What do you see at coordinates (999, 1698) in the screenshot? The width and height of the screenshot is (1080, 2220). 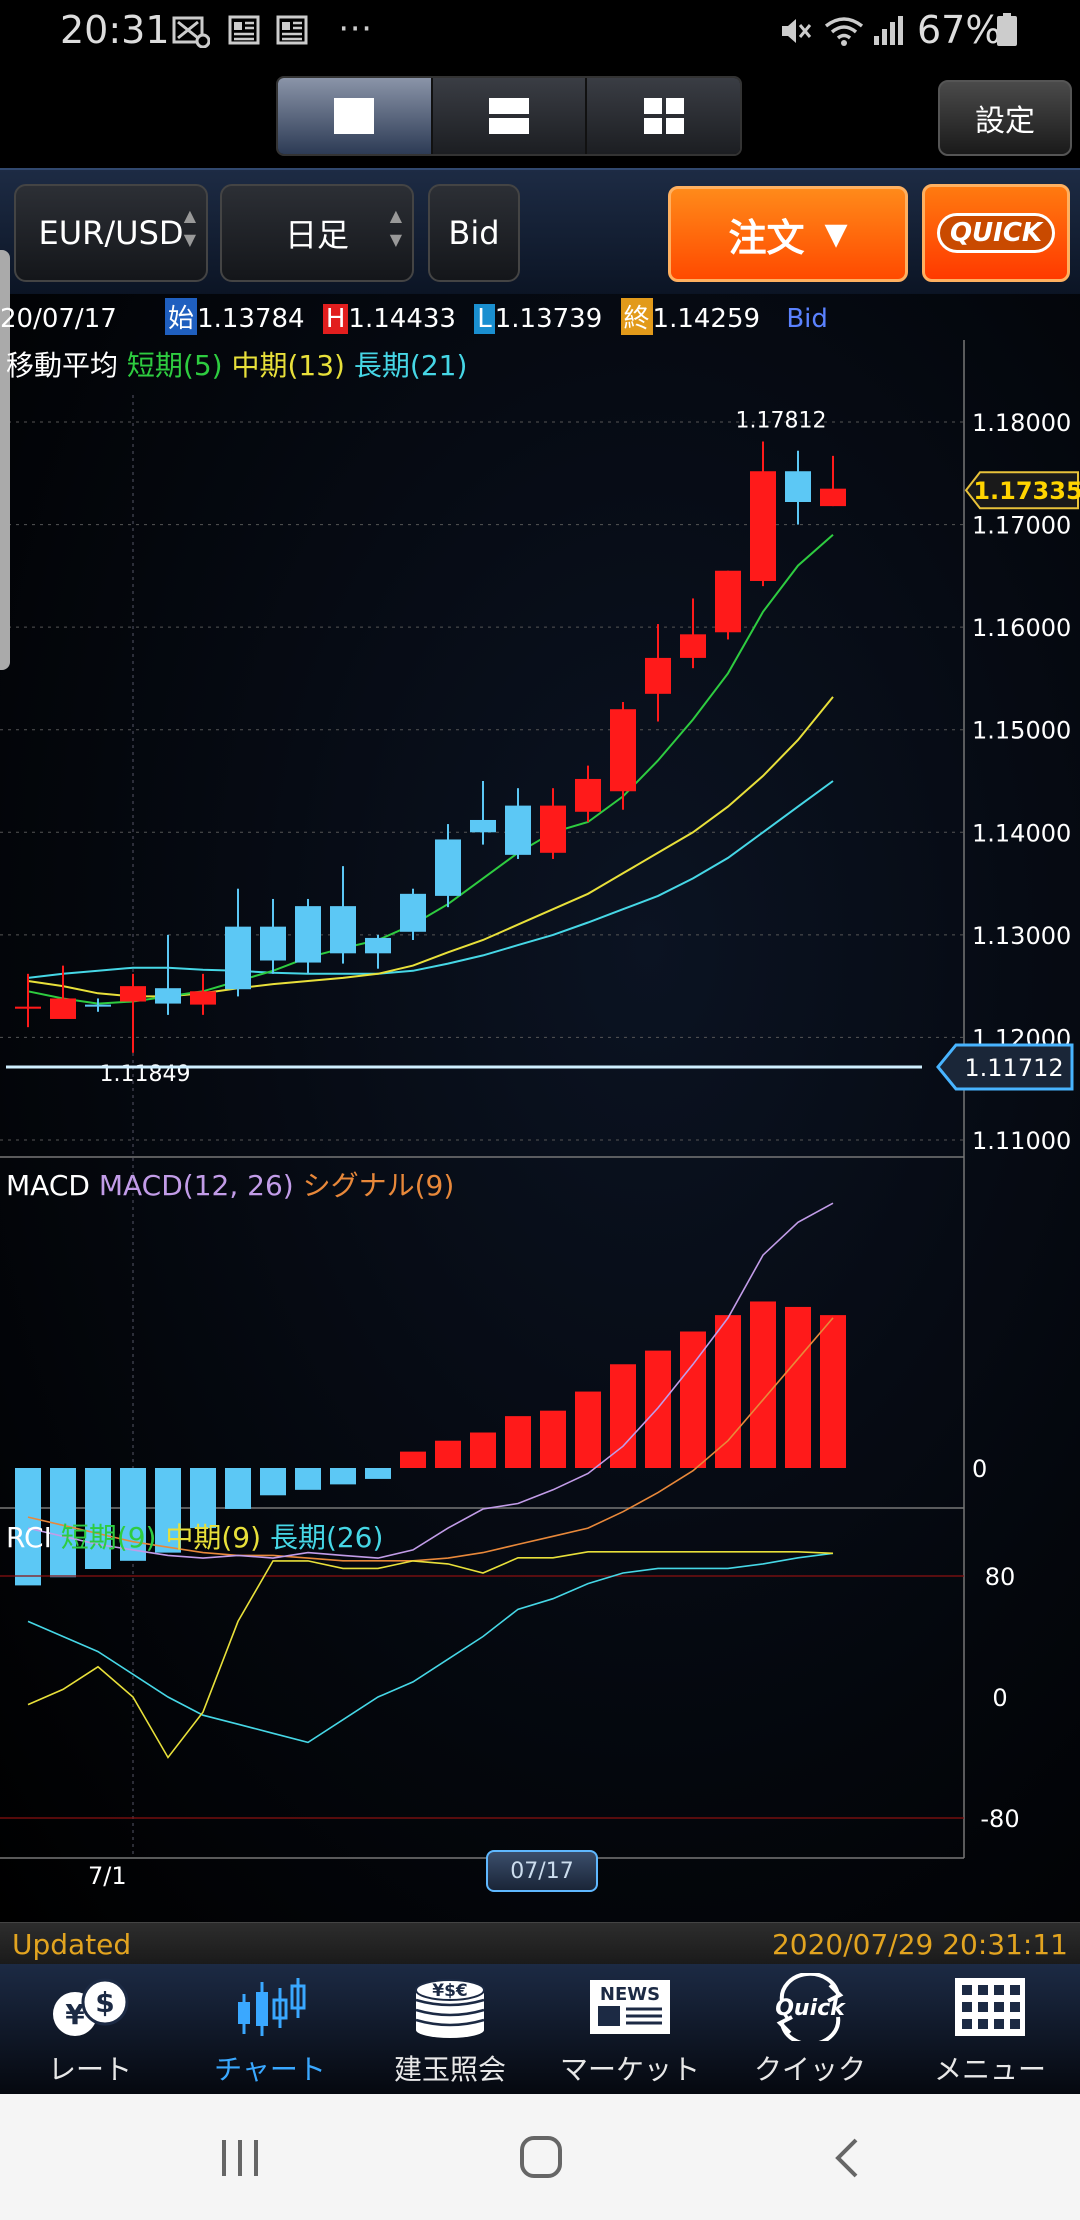 I see `rci-tick-label: 0` at bounding box center [999, 1698].